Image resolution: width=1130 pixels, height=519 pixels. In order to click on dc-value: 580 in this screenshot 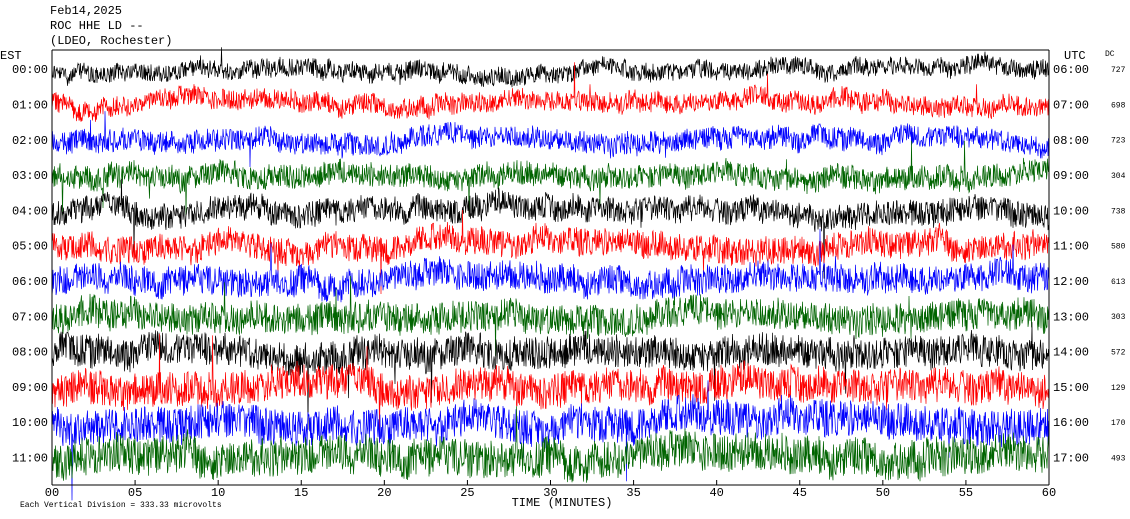, I will do `click(1118, 247)`.